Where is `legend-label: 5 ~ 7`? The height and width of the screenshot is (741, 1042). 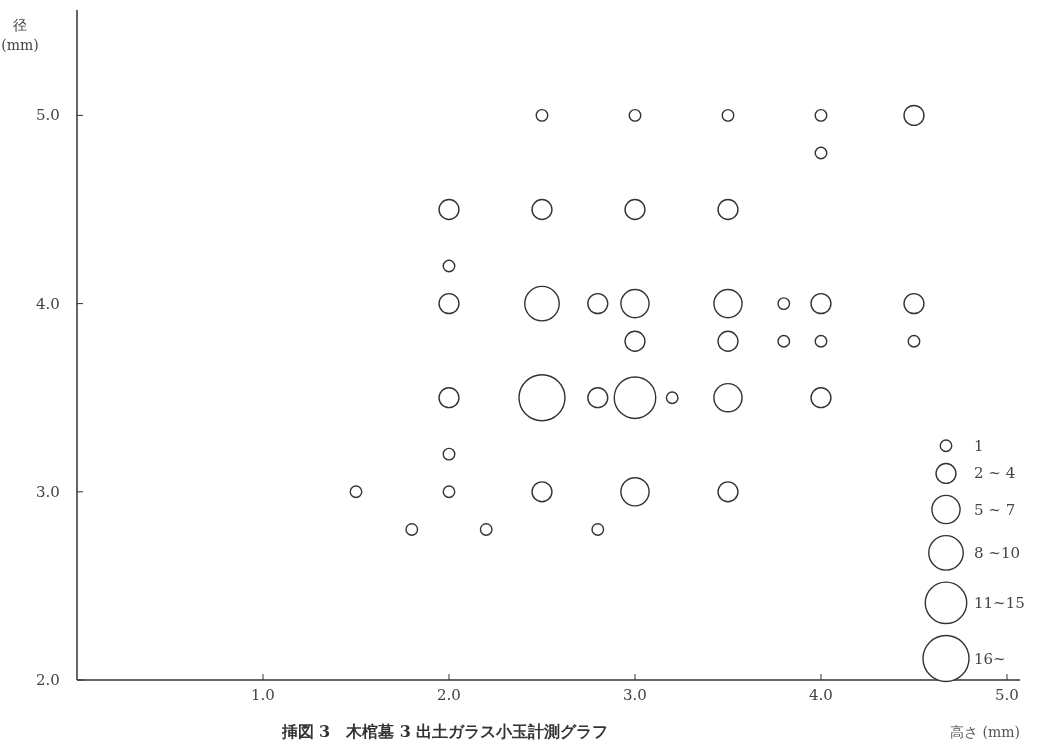 legend-label: 5 ~ 7 is located at coordinates (995, 509).